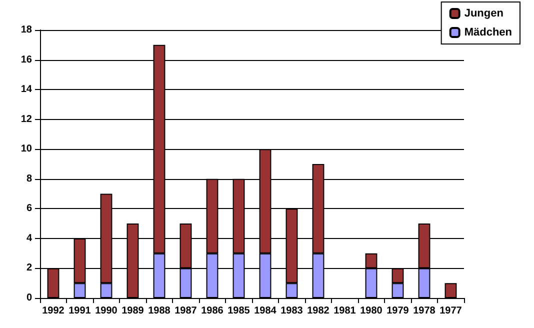  I want to click on y-tick-label: 18, so click(26, 30).